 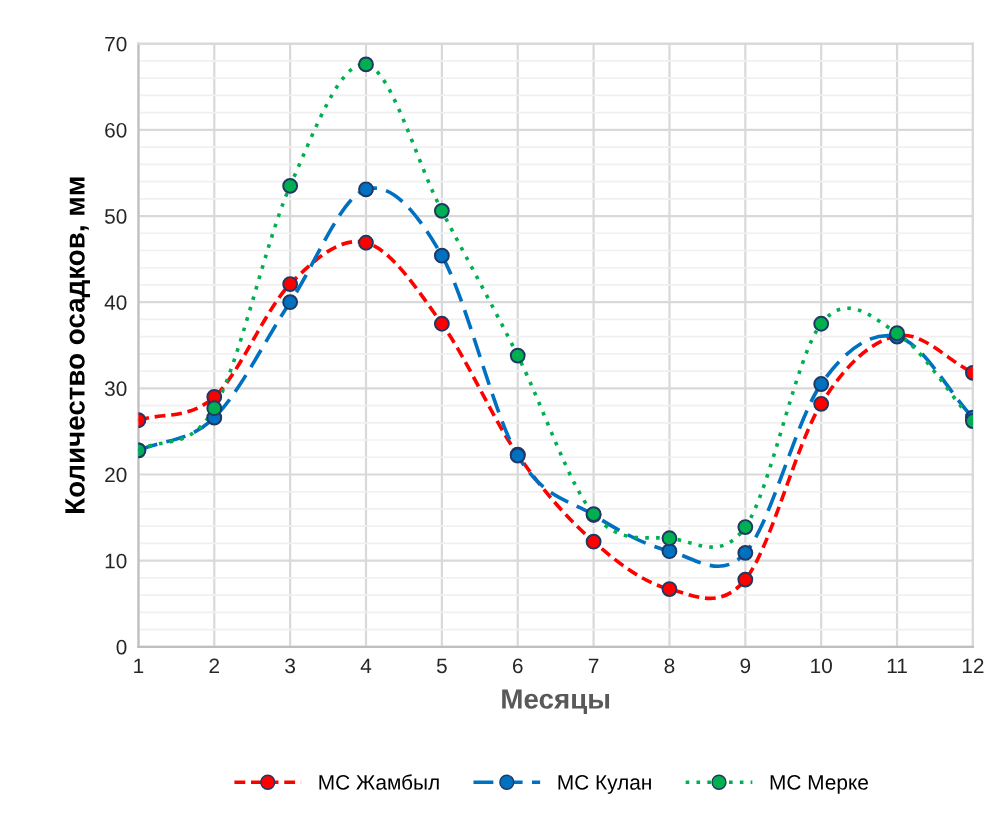 I want to click on x-tick-label: 7, so click(x=593, y=666).